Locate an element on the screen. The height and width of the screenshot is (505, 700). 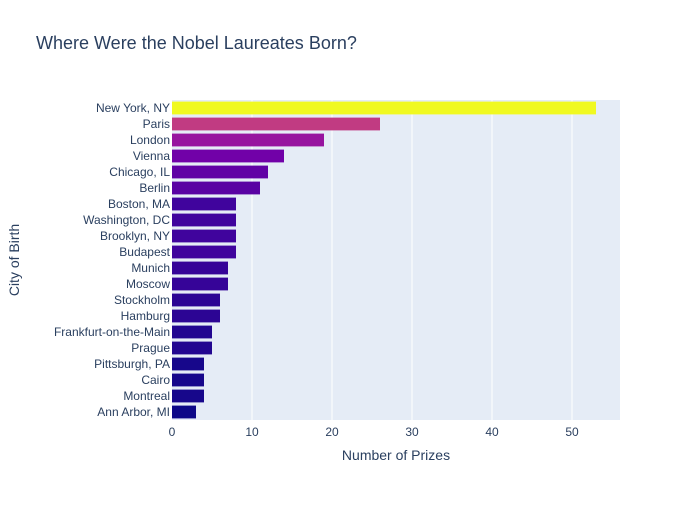
y-tick-label: Ann Arbor, MI is located at coordinates (133, 412).